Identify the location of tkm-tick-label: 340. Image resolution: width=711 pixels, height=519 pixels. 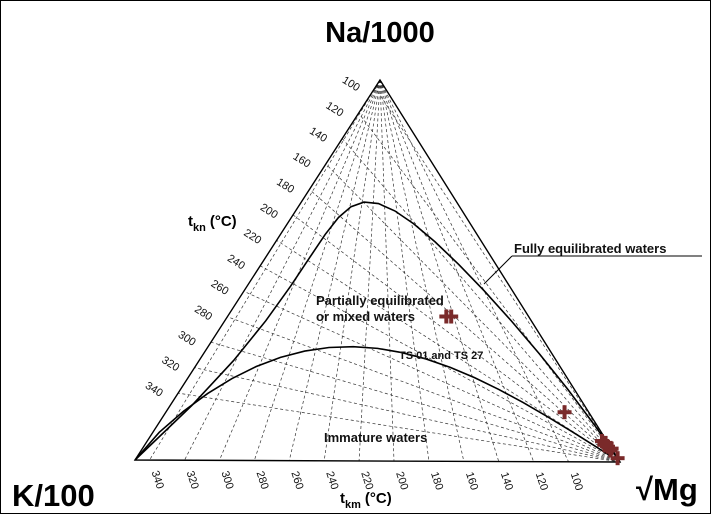
(157, 479).